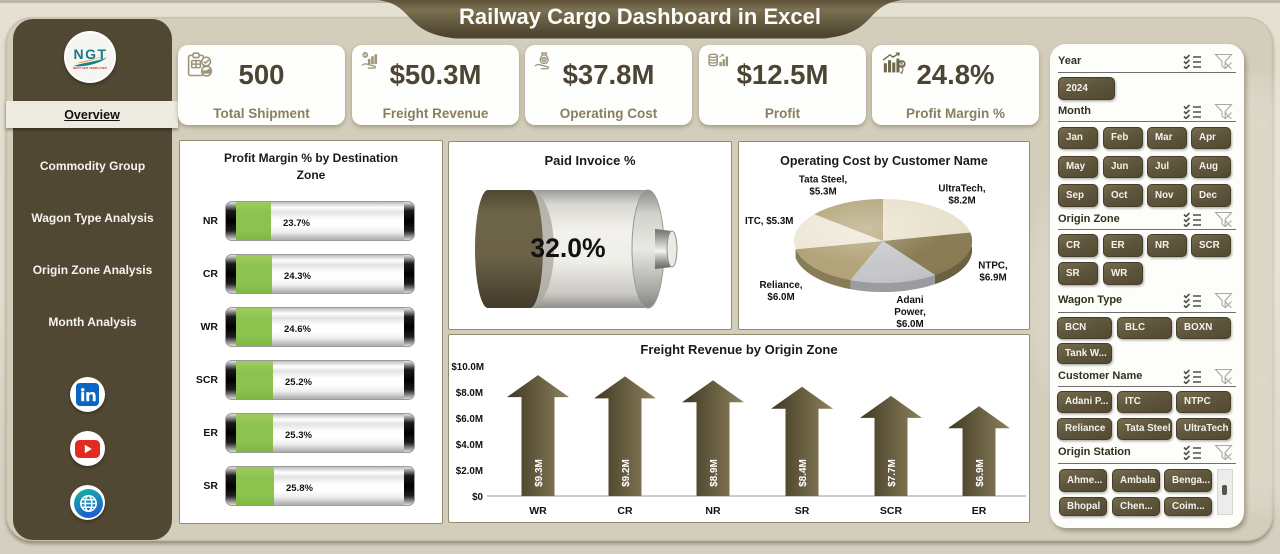  Describe the element at coordinates (625, 511) in the screenshot. I see `svg-text: CR` at that location.